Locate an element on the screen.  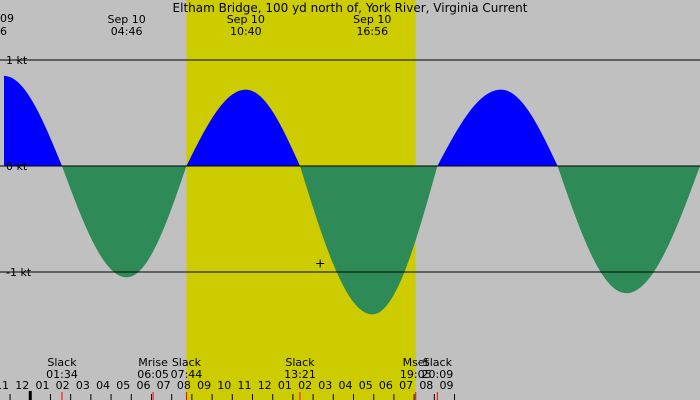
event-time-label: 16:56 is located at coordinates (372, 31).